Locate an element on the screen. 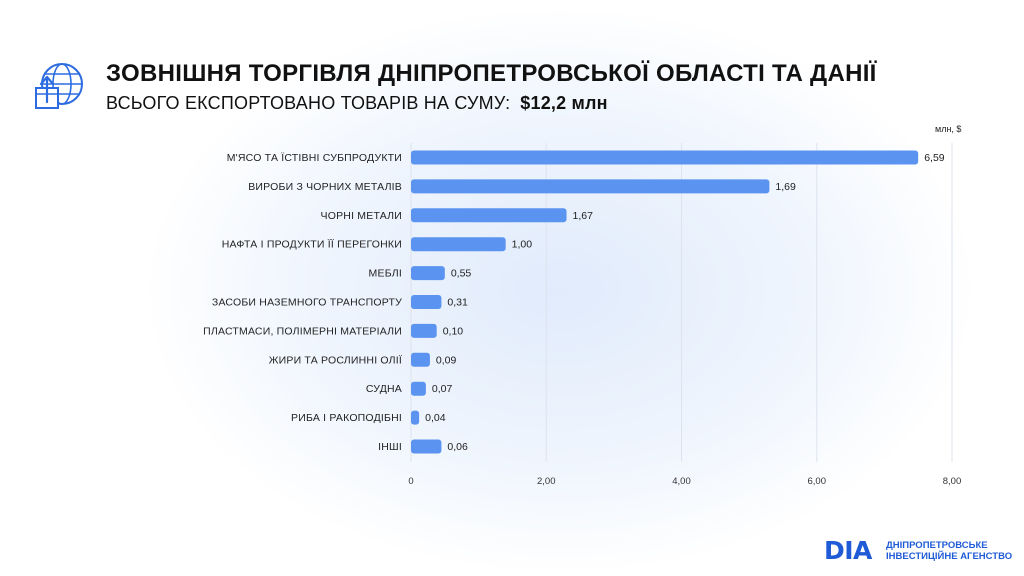 This screenshot has height=576, width=1024. data-label: 0,10 is located at coordinates (453, 331).